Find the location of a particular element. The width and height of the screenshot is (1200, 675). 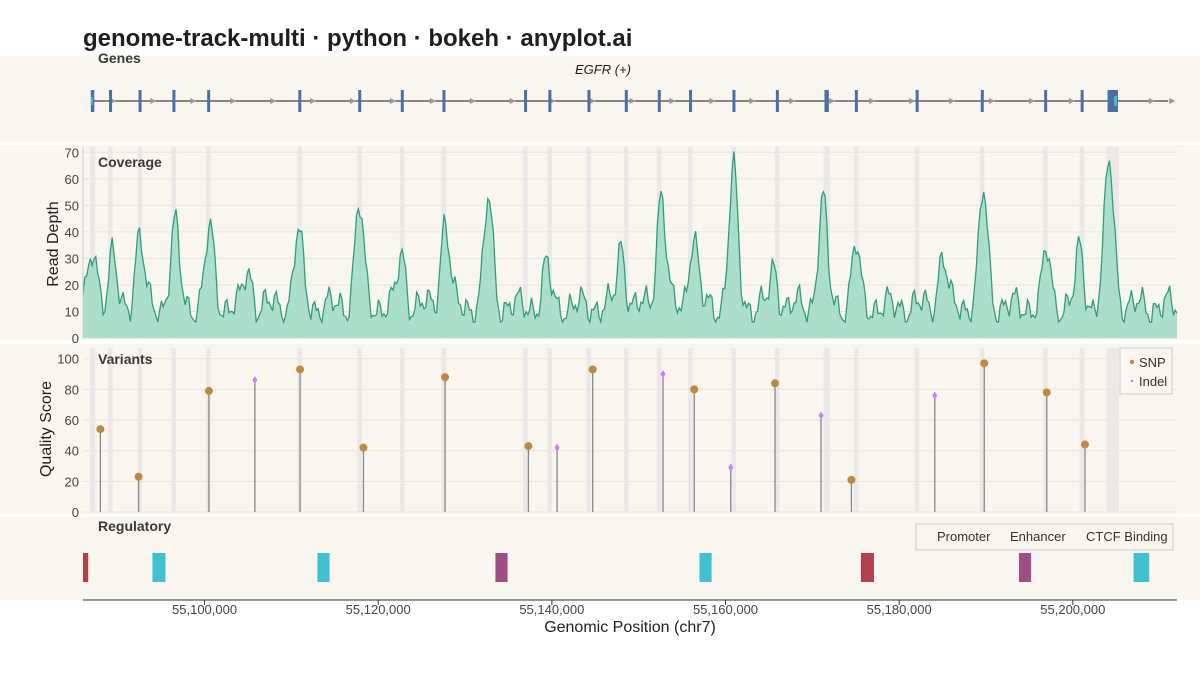

variants-legend: SNP Indel is located at coordinates (1146, 371).